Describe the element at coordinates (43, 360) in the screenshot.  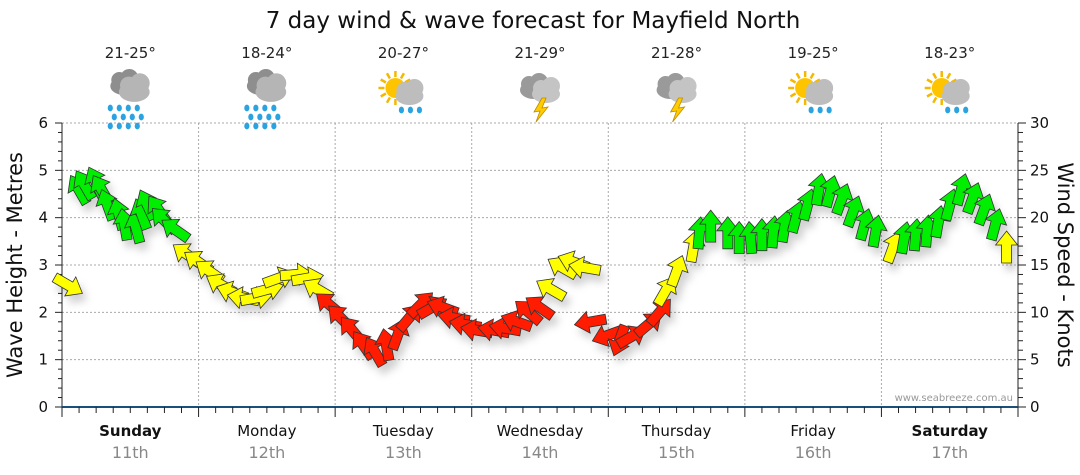
I see `left-tick-label: 1` at that location.